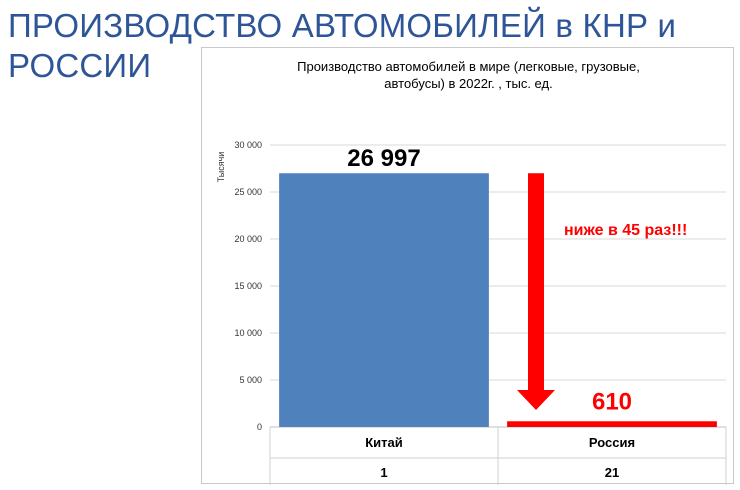 This screenshot has height=490, width=740. Describe the element at coordinates (250, 380) in the screenshot. I see `y-tick-label: 5 000` at that location.